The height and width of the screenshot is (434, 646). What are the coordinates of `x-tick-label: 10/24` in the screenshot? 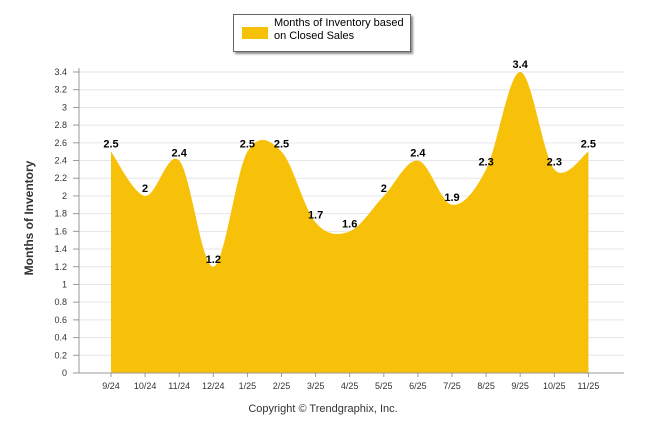 It's located at (145, 386).